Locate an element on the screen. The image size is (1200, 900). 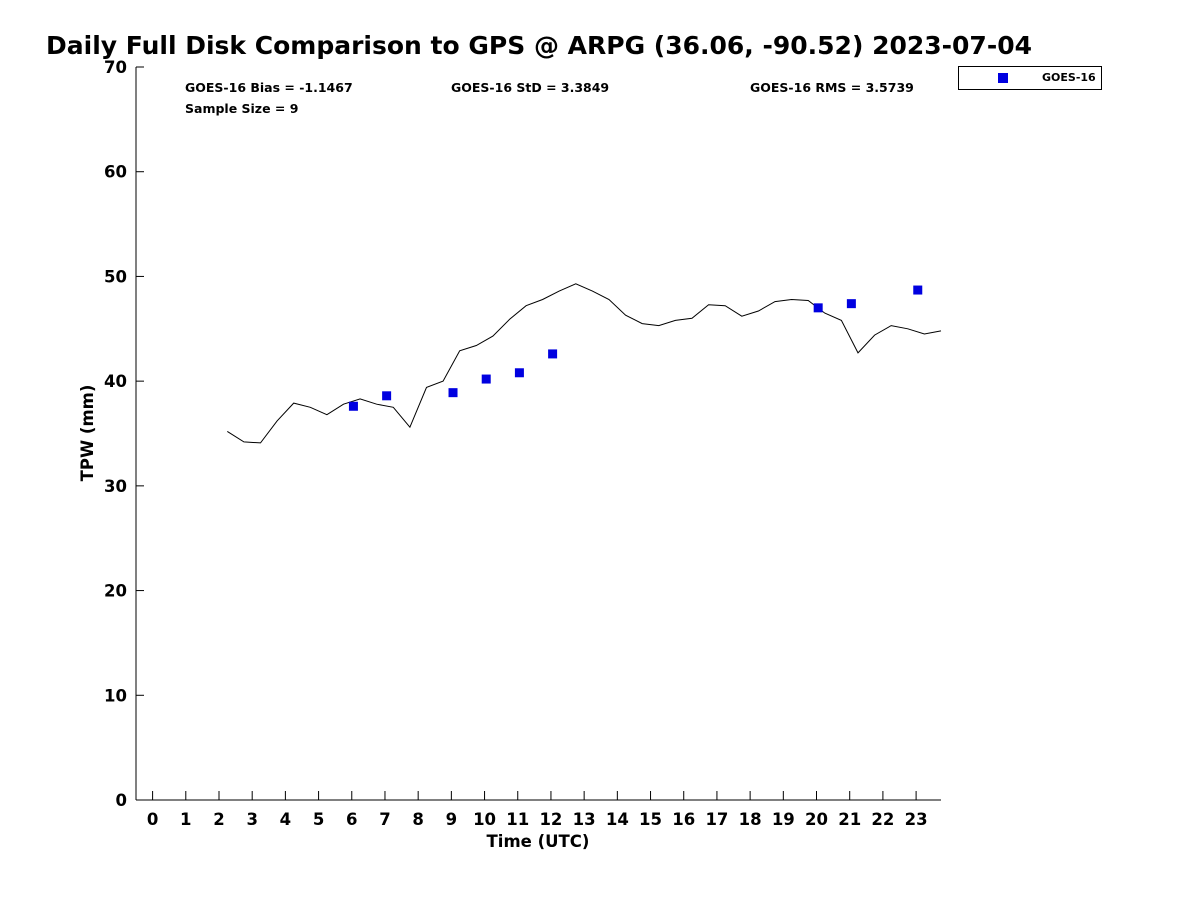
legend-box is located at coordinates (1030, 78).